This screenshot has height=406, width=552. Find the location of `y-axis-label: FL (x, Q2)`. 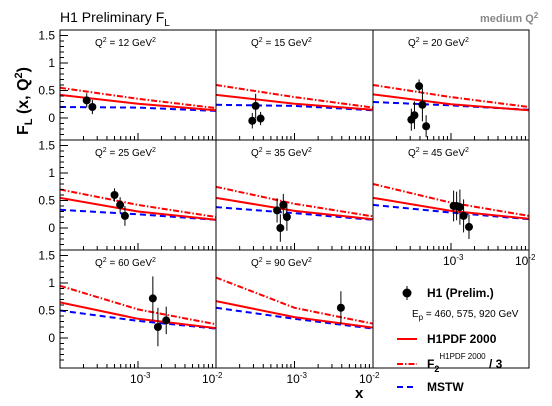

y-axis-label: FL (x, Q2) is located at coordinates (24, 101).